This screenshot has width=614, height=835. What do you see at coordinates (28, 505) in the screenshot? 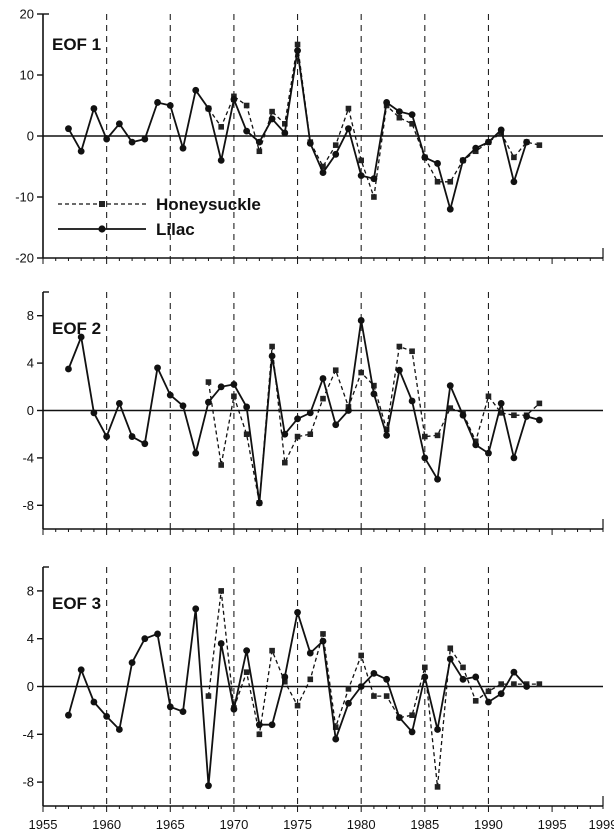
I see `y-tick-label: -8` at bounding box center [28, 505].